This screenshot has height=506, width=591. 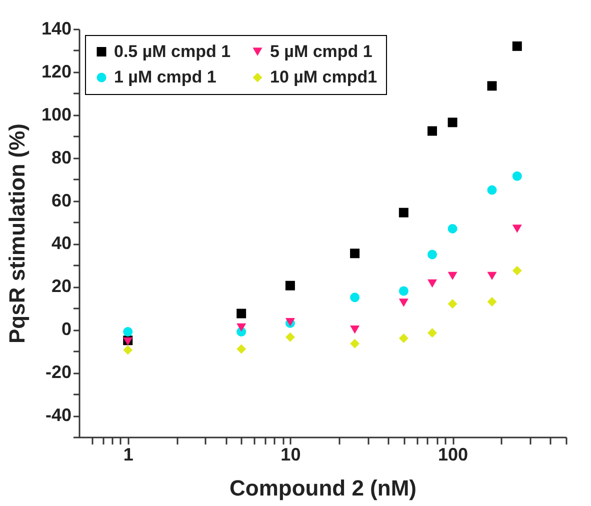 I want to click on y-tick-label: -40, so click(x=58, y=415).